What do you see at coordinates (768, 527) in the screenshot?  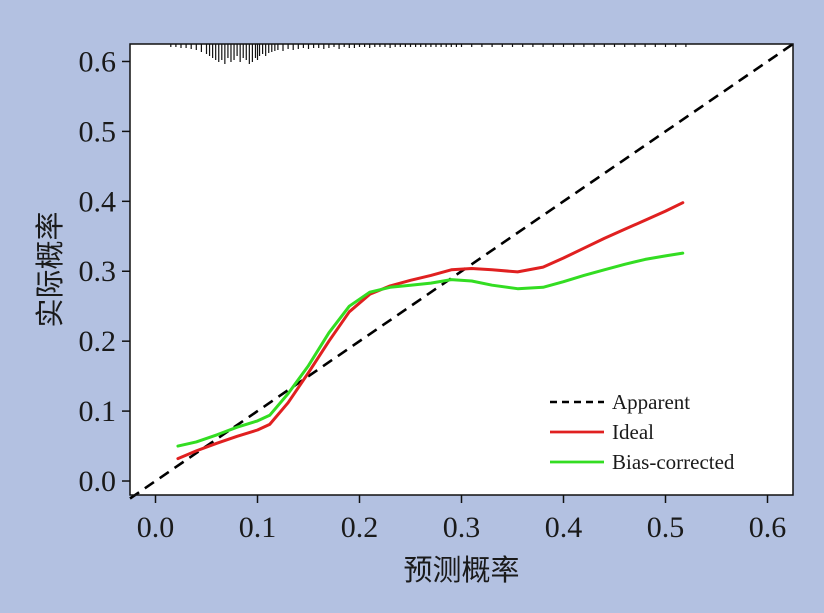 I see `x-tick-label: 0.6` at bounding box center [768, 527].